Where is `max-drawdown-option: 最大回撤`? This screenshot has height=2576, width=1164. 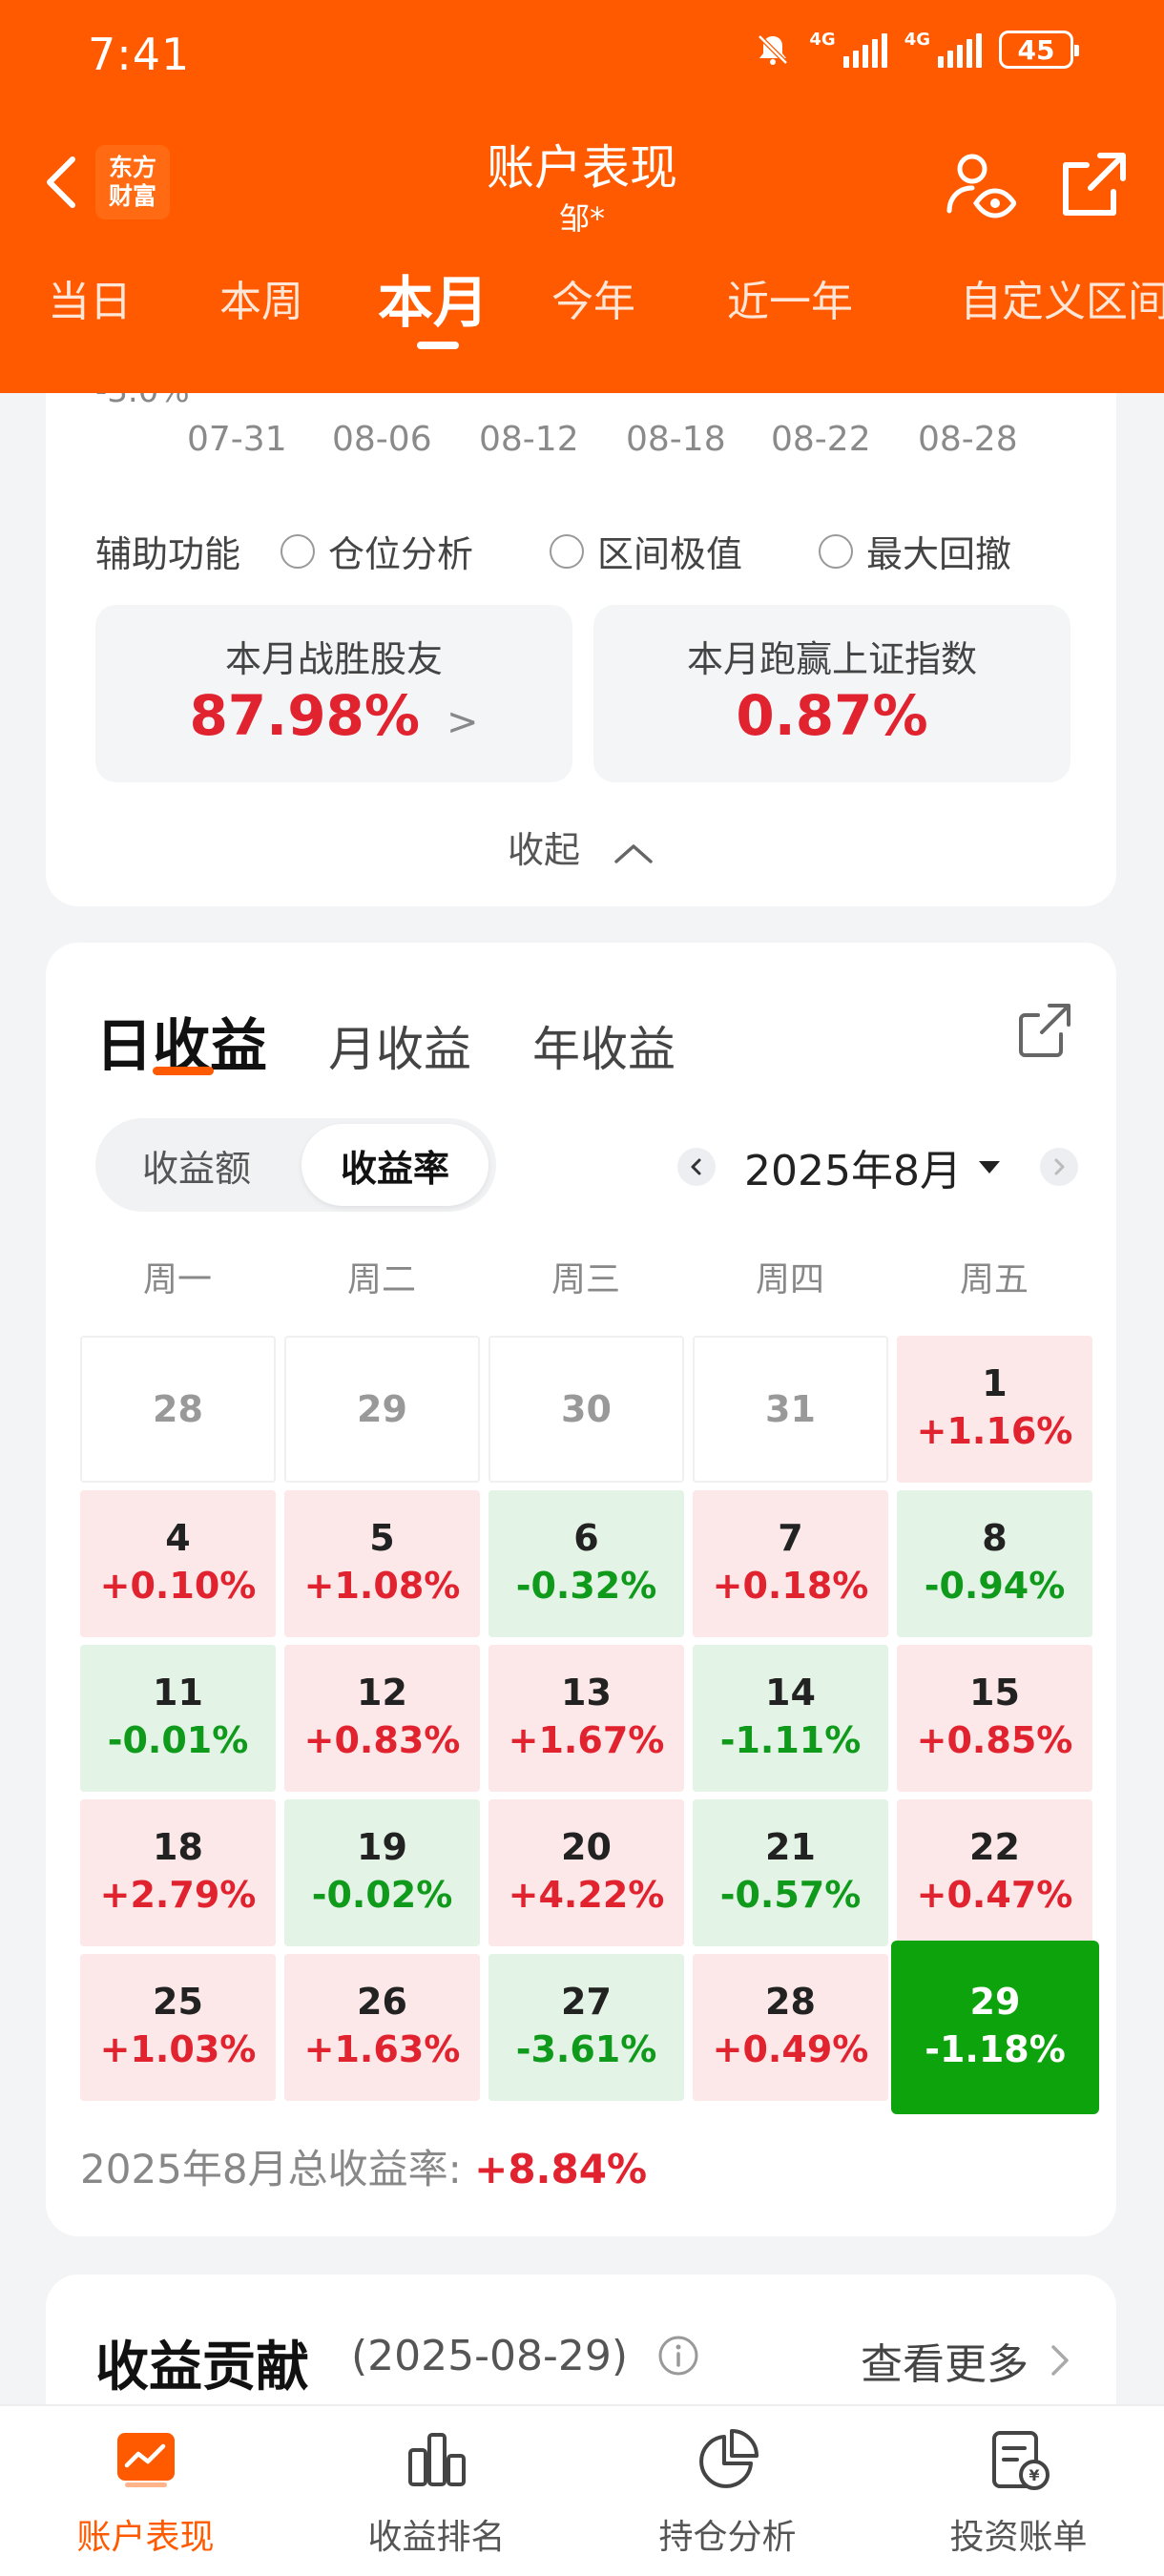
max-drawdown-option: 最大回撤 is located at coordinates (915, 551).